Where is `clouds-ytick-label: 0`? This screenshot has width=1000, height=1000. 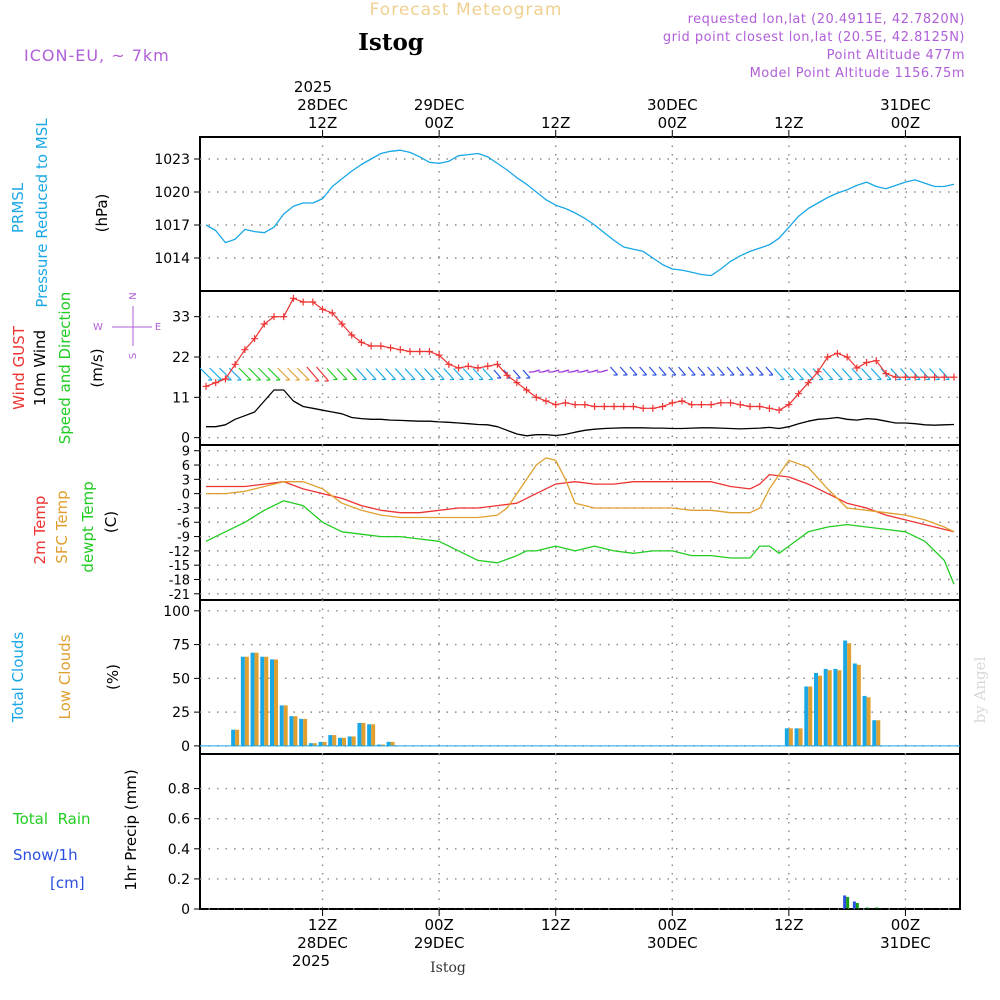
clouds-ytick-label: 0 is located at coordinates (185, 747).